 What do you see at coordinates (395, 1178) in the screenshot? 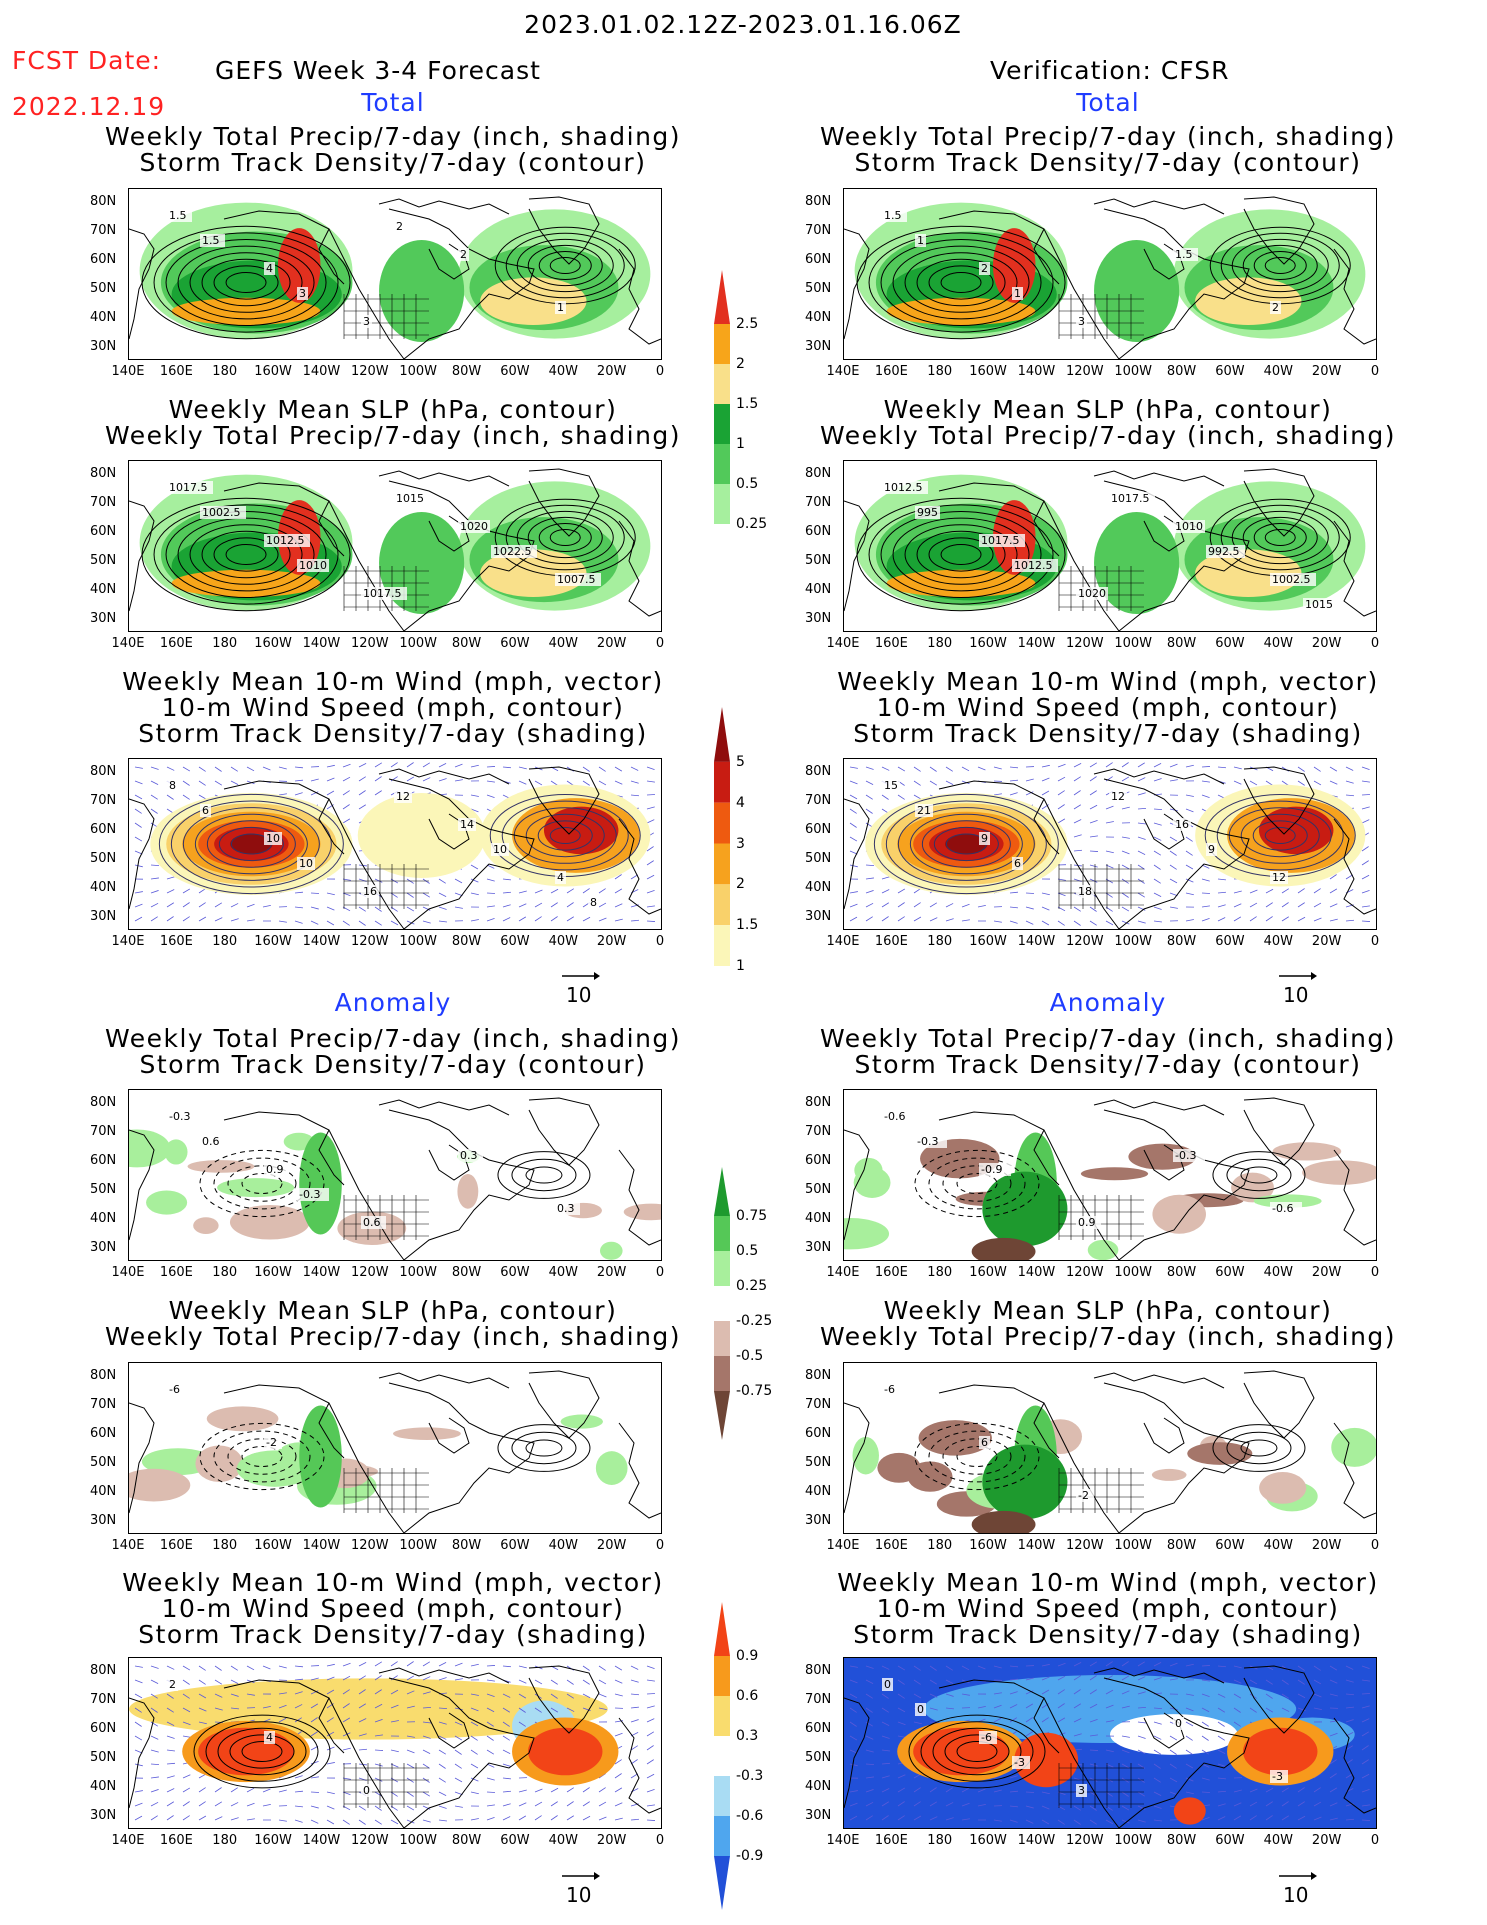
I see `map-canvas: -0.3 0.9 0.6 0.3 0.3 0.6 -0.3` at bounding box center [395, 1178].